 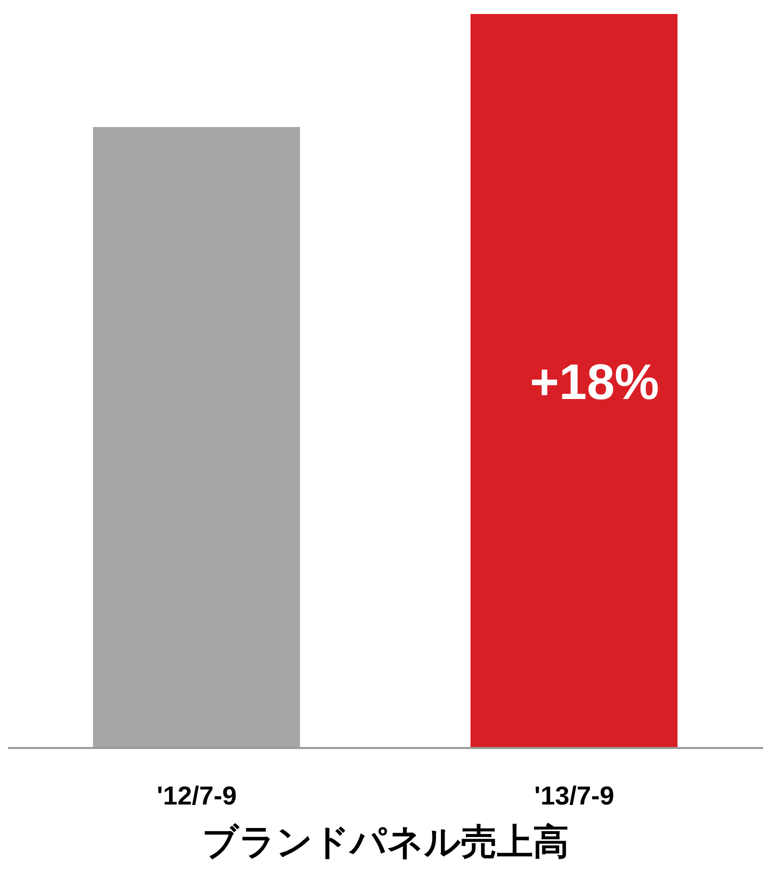 What do you see at coordinates (385, 842) in the screenshot?
I see `x-axis-title: ブランドパネル売上高` at bounding box center [385, 842].